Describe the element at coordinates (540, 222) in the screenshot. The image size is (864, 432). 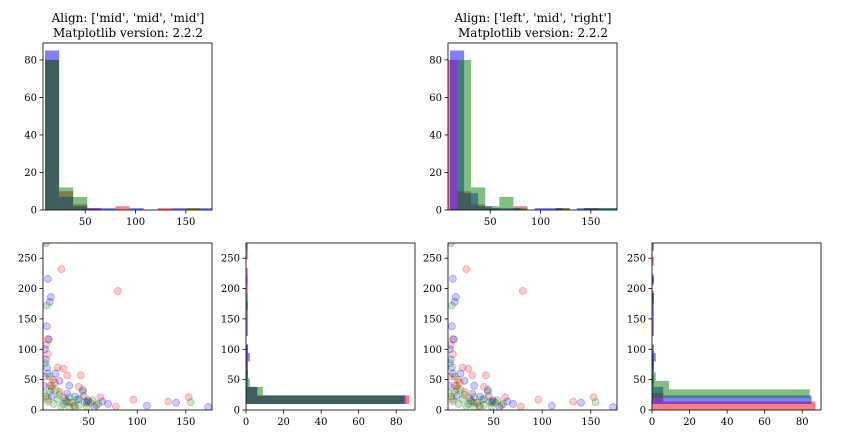
I see `hist-left-mid-right-xtick-label: 100` at that location.